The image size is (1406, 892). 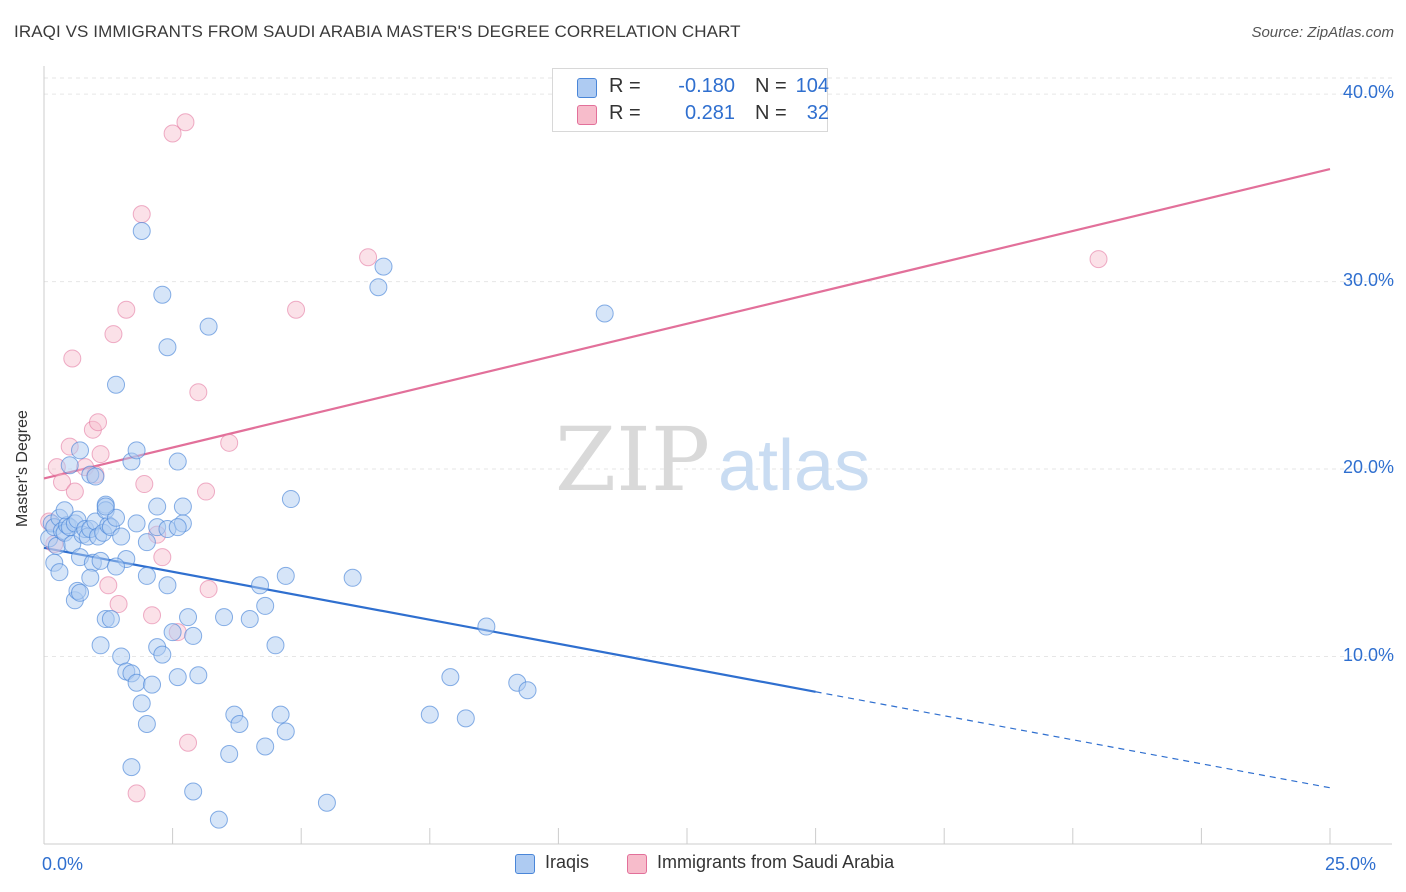 I want to click on legend-r-value: -0.180, so click(x=706, y=86).